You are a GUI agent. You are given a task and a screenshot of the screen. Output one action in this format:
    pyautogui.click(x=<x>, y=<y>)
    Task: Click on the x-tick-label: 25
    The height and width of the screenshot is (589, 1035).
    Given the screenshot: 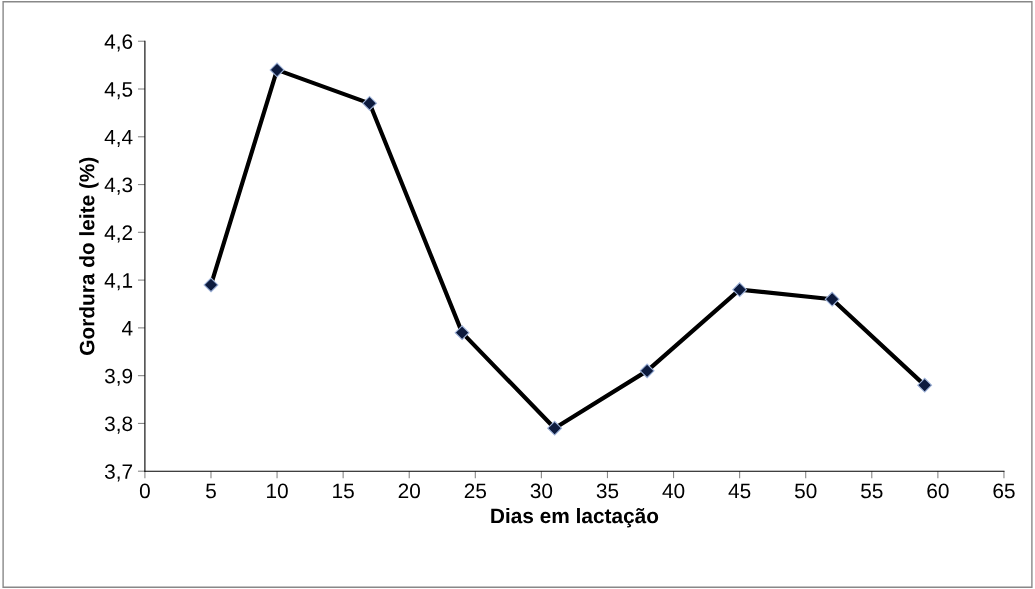 What is the action you would take?
    pyautogui.click(x=475, y=491)
    